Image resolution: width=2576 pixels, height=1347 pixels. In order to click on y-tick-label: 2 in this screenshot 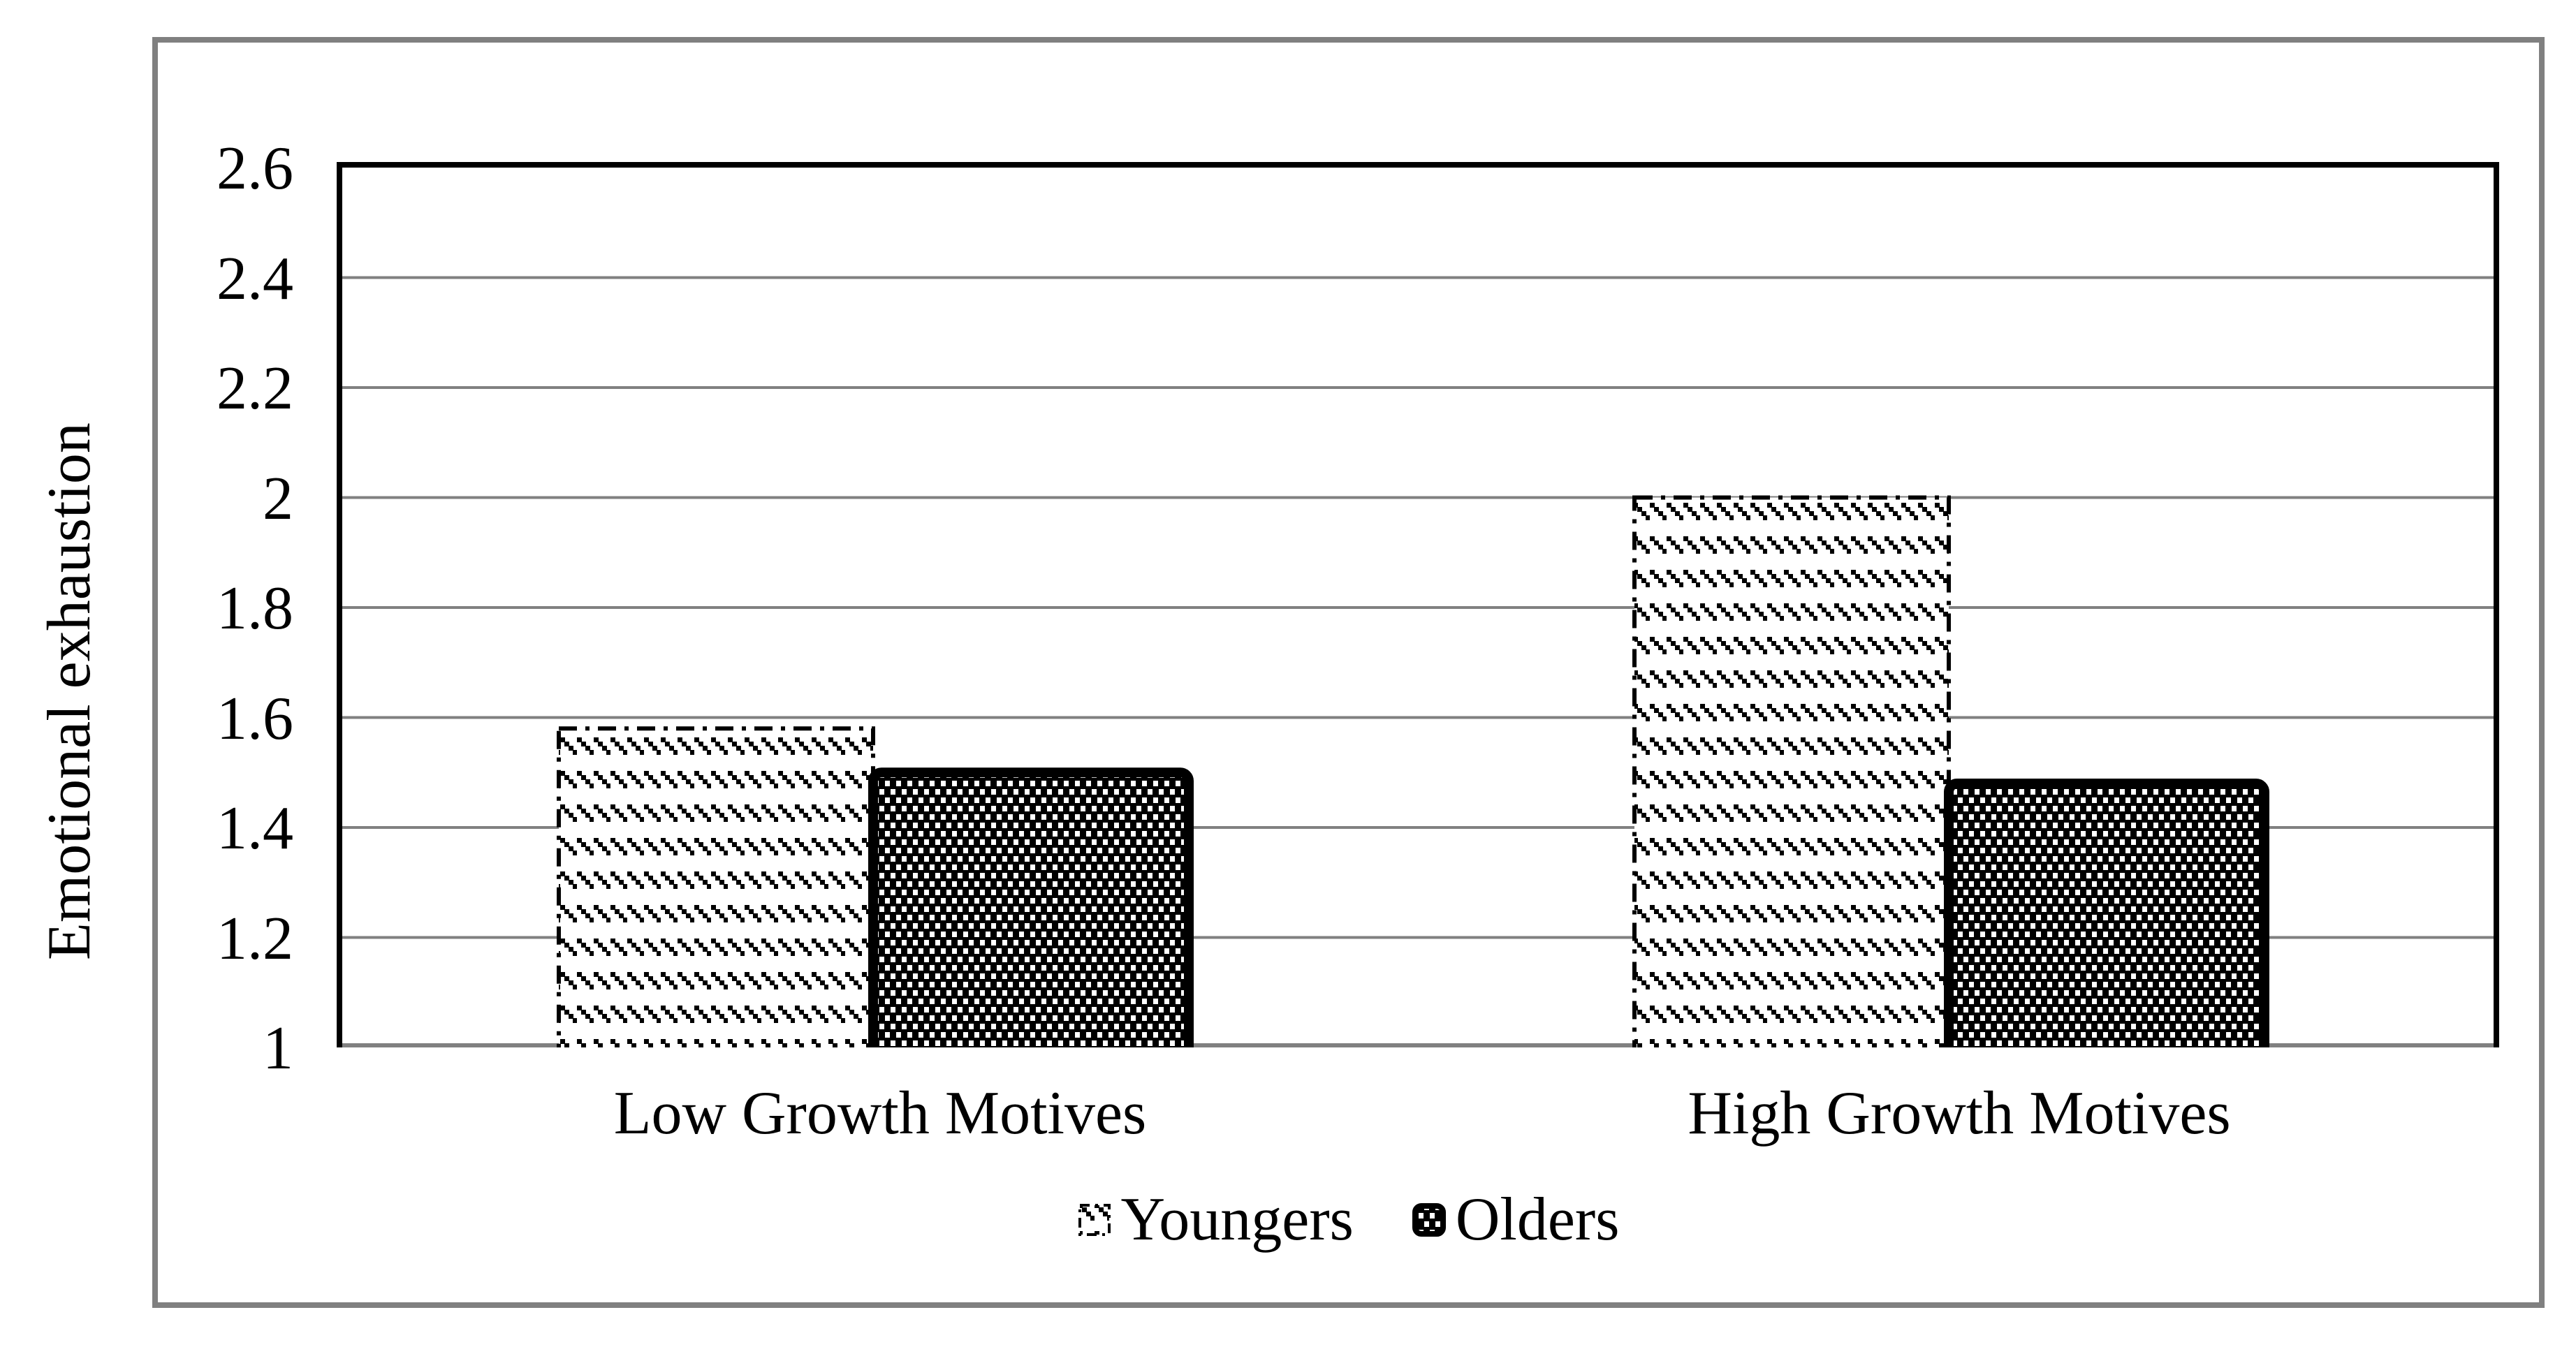, I will do `click(278, 498)`.